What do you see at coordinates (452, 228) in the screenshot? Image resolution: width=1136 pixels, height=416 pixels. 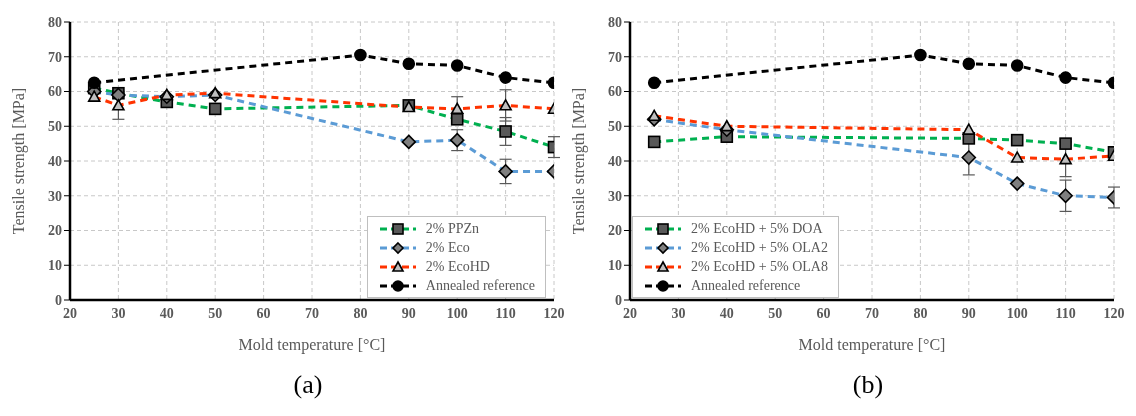 I see `legend-label: 2% PPZn` at bounding box center [452, 228].